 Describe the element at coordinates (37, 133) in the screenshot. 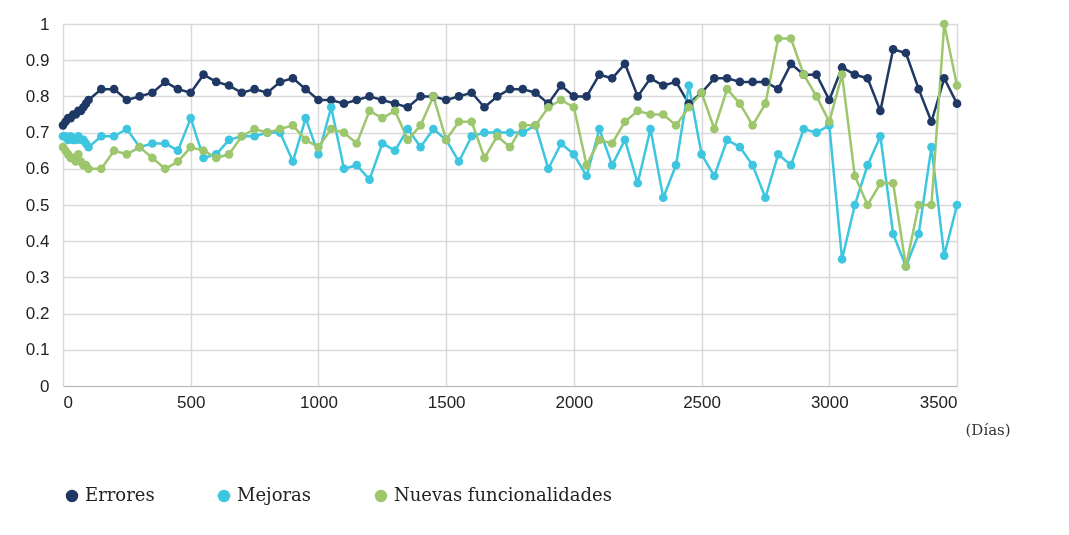

I see `y-tick-label: 0.7` at that location.